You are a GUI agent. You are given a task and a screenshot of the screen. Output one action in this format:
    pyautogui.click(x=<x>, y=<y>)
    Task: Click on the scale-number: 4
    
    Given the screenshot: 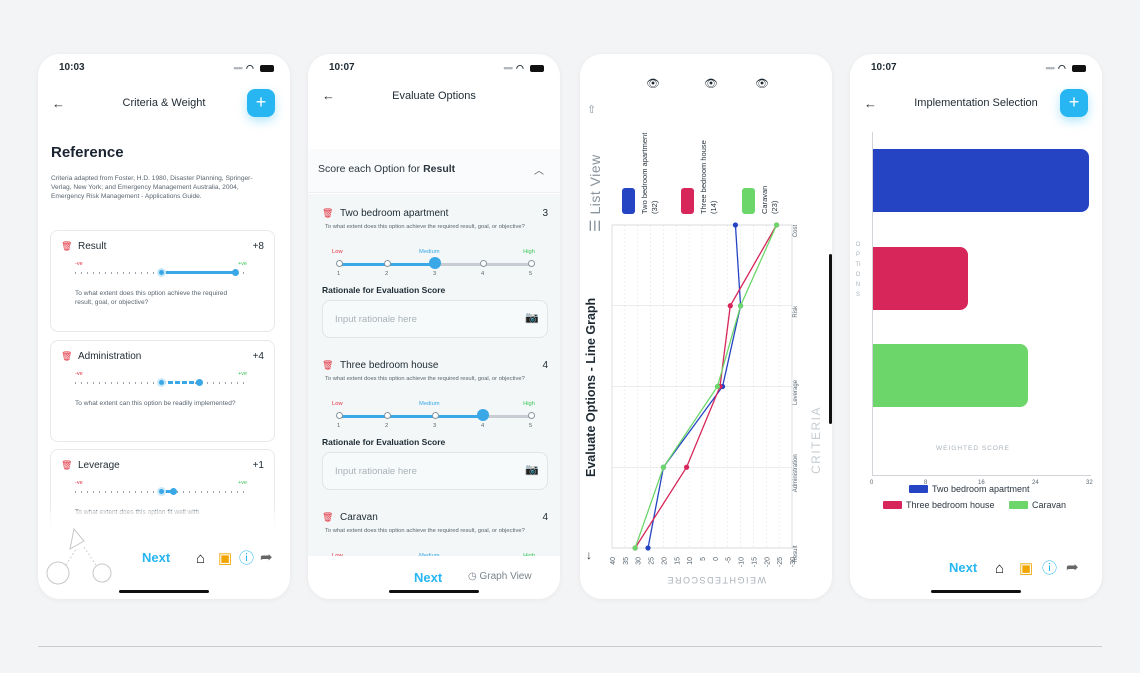 What is the action you would take?
    pyautogui.click(x=483, y=274)
    